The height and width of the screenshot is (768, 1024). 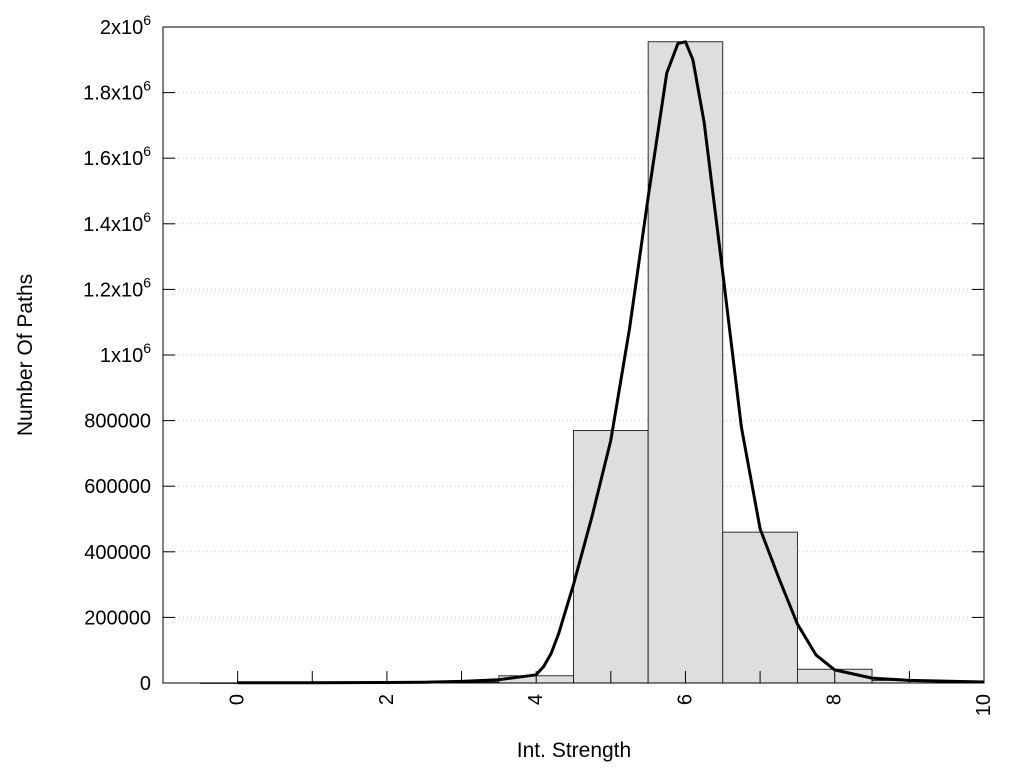 What do you see at coordinates (117, 222) in the screenshot?
I see `y-tick-label: 1.4x10⁶` at bounding box center [117, 222].